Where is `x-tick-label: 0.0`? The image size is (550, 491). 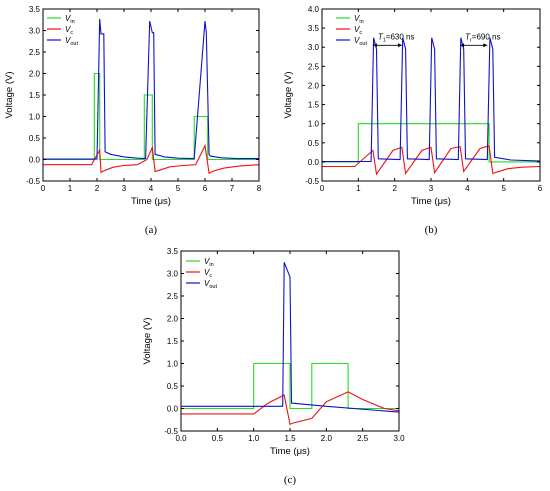
x-tick-label: 0.0 is located at coordinates (181, 438).